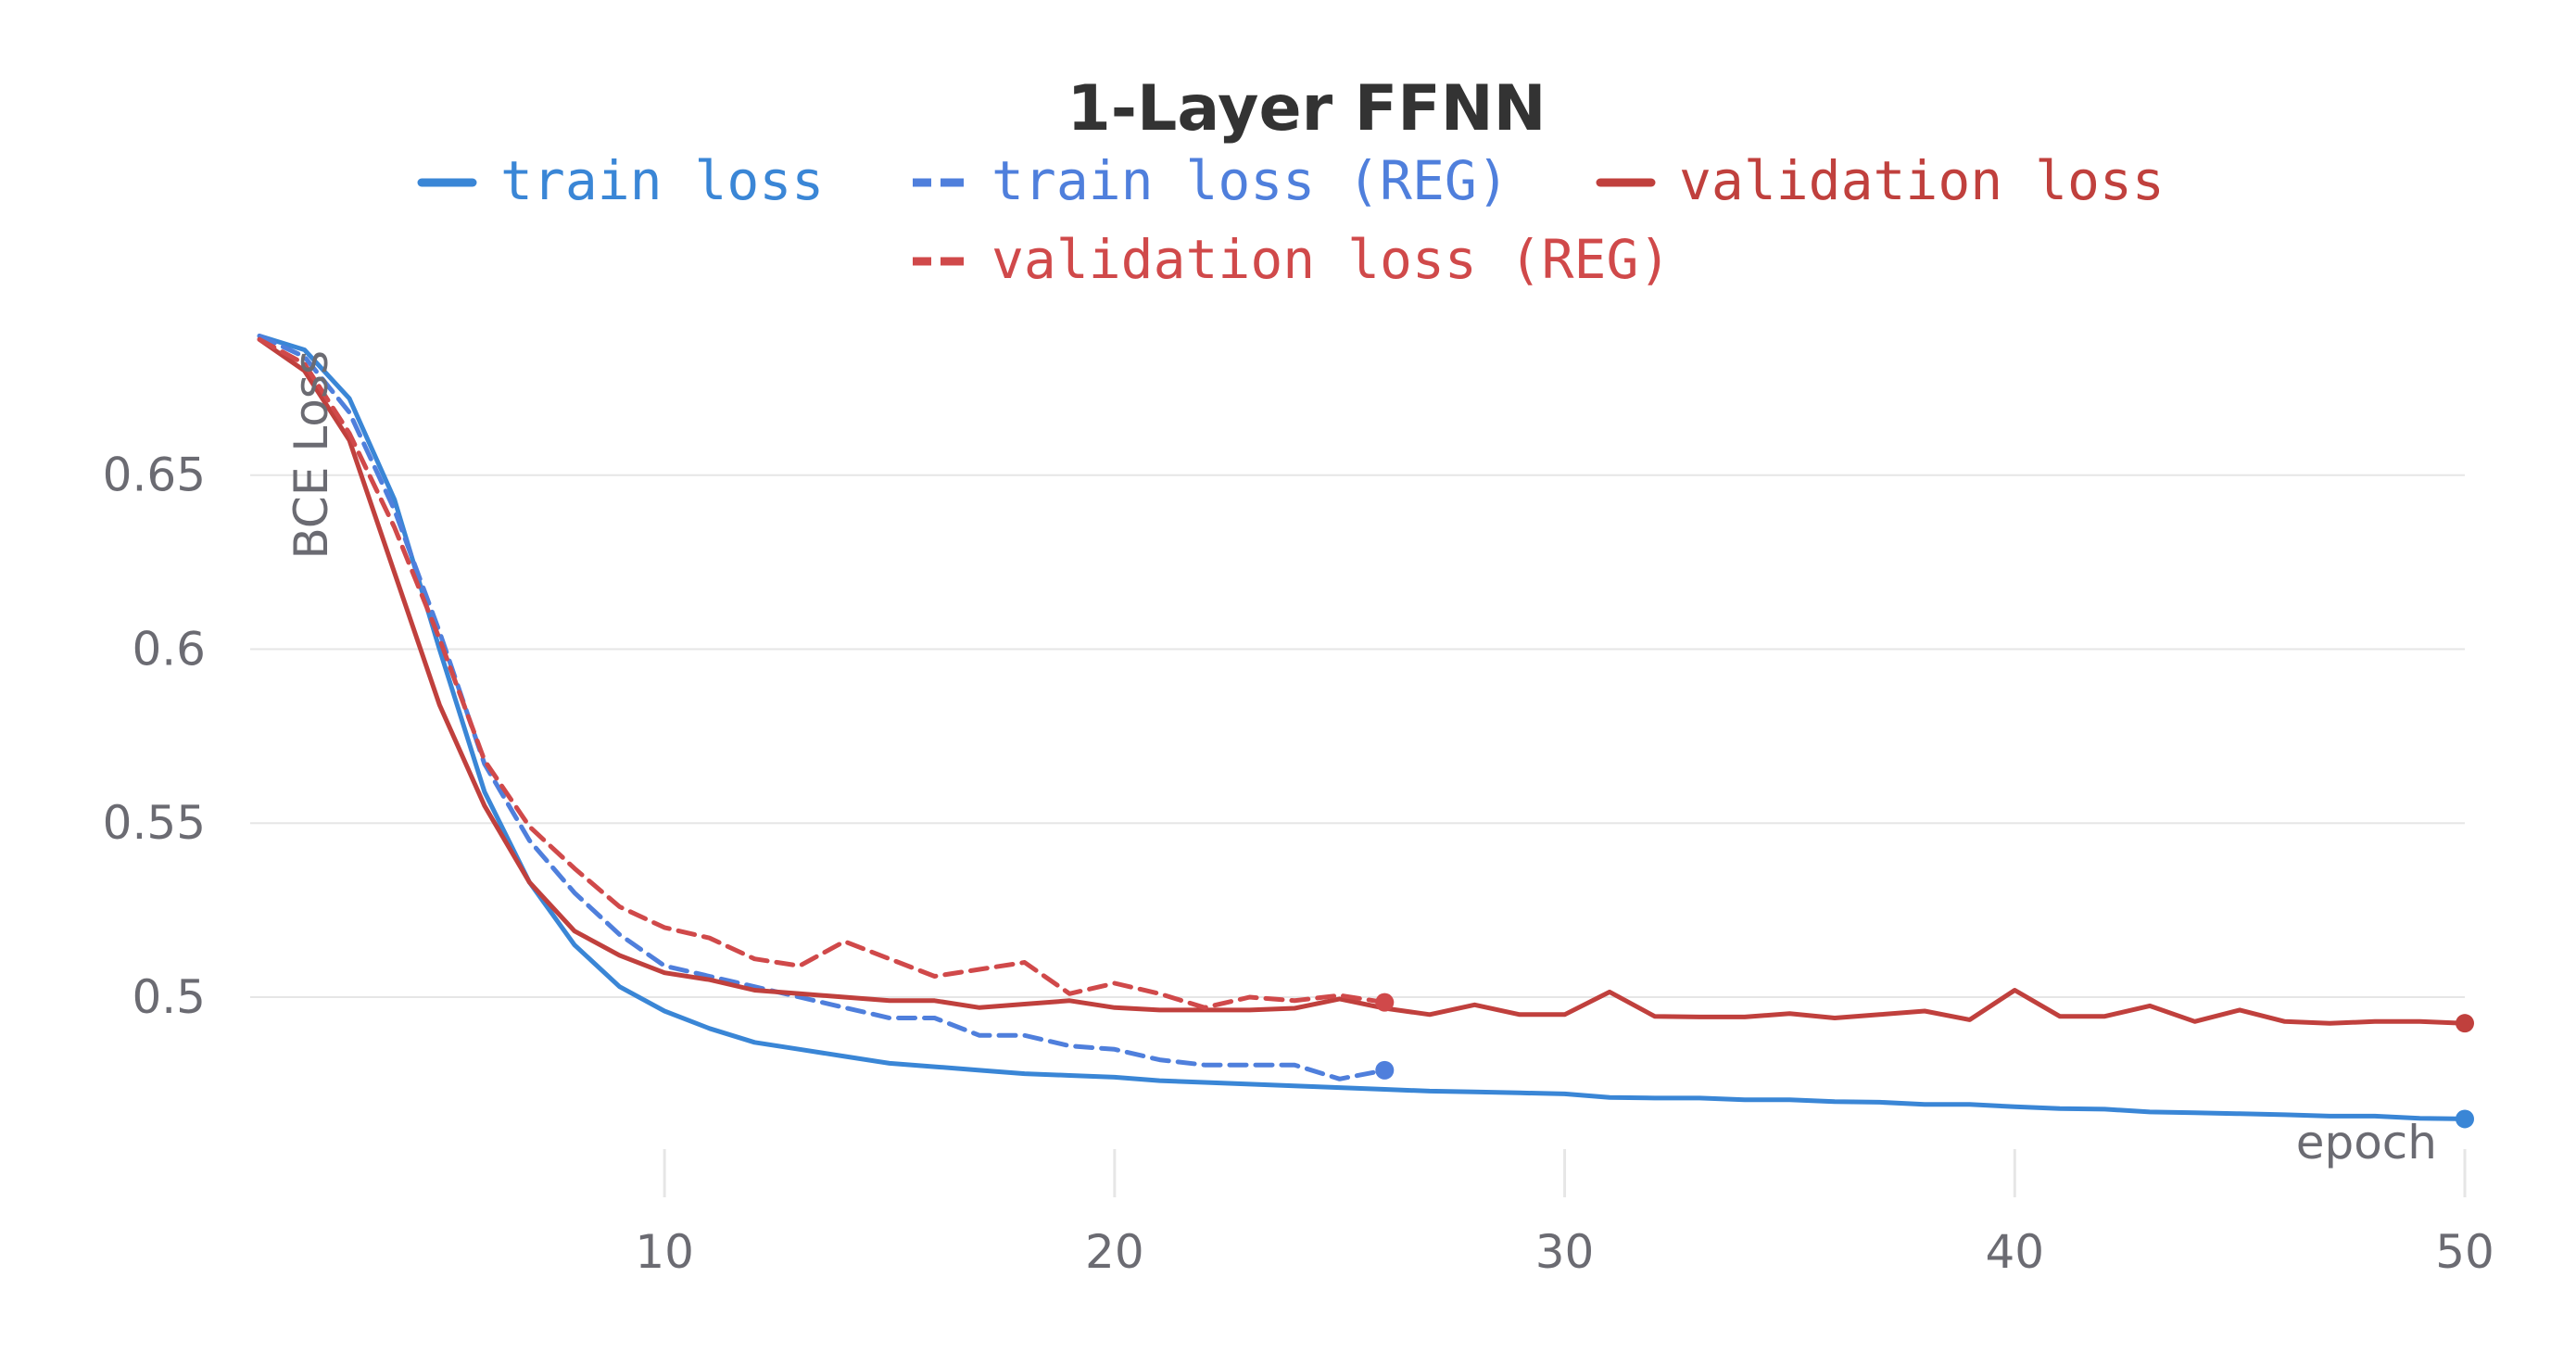 Image resolution: width=2576 pixels, height=1353 pixels. I want to click on y-axis: 0.5 0.55 0.6 0.65, so click(154, 736).